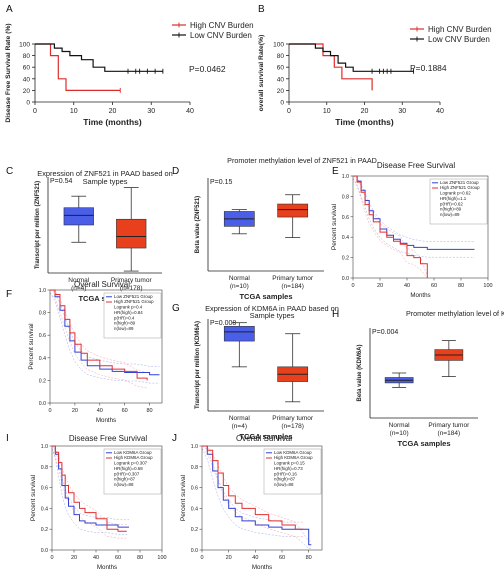 The image size is (504, 581). Describe the element at coordinates (278, 45) in the screenshot. I see `y-tick-label: 100` at that location.